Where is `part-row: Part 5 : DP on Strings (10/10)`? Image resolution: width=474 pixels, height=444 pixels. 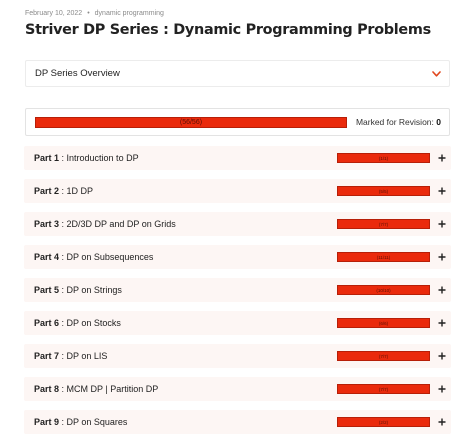 part-row: Part 5 : DP on Strings (10/10) is located at coordinates (237, 290).